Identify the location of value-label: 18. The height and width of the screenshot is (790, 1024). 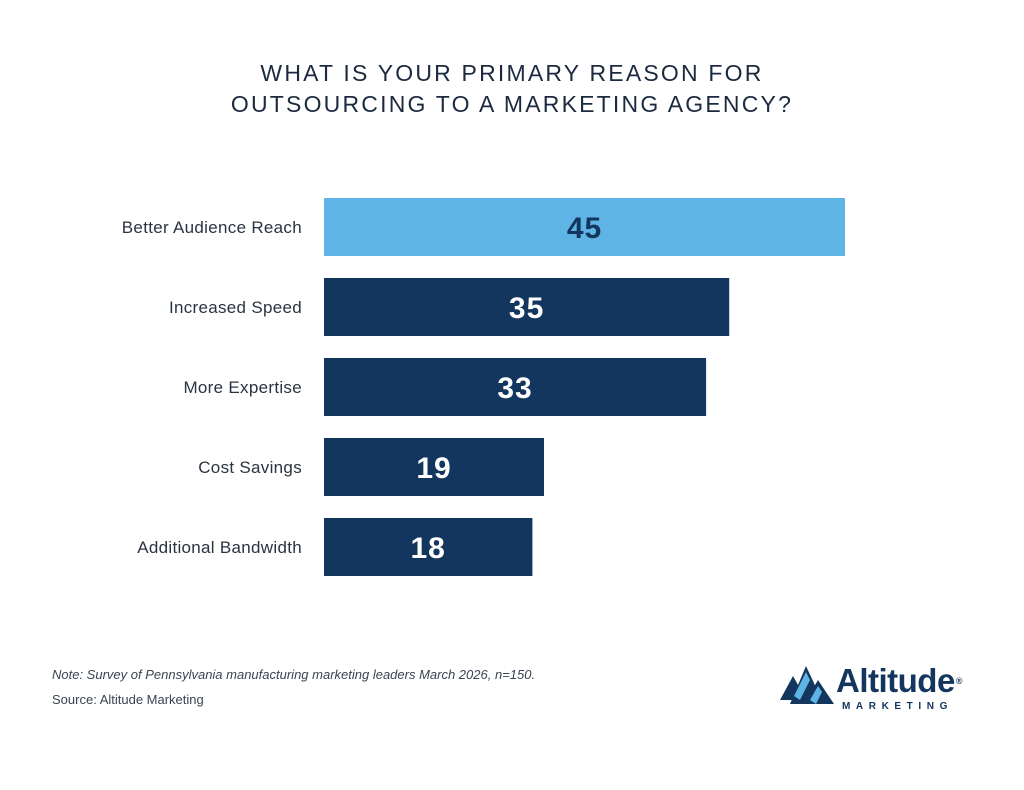
(428, 548).